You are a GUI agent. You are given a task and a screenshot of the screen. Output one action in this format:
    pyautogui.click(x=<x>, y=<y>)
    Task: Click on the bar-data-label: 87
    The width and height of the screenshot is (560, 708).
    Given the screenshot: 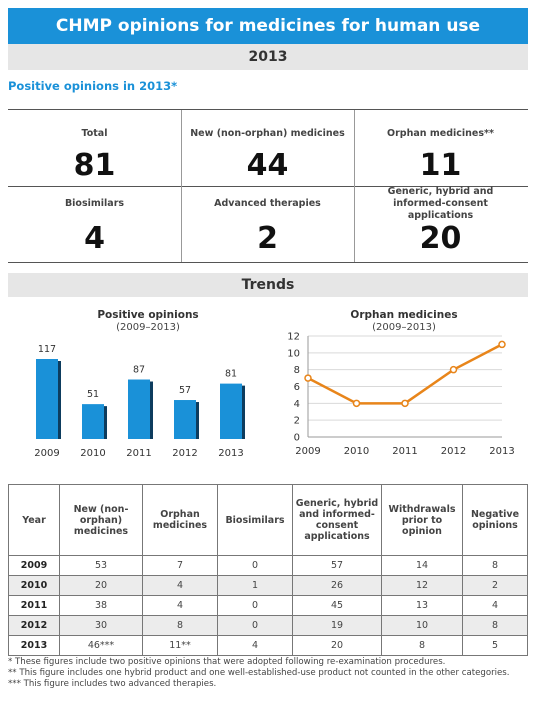 What is the action you would take?
    pyautogui.click(x=139, y=370)
    